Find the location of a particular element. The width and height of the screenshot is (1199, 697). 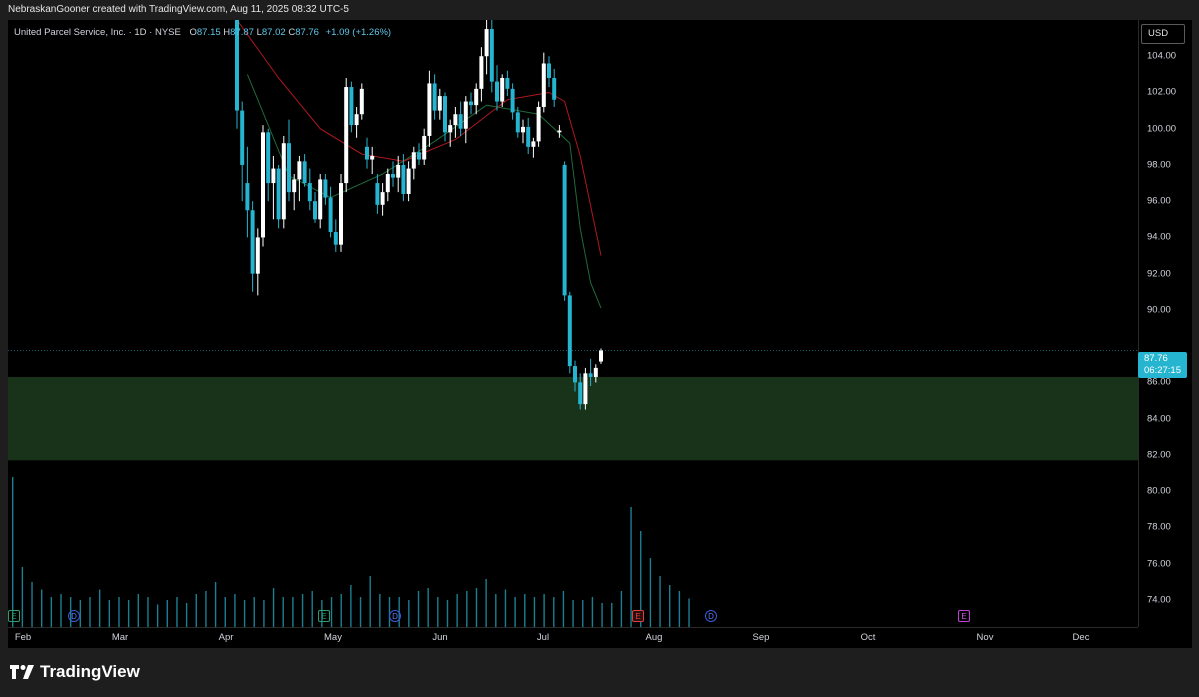

time-tick-label: Mar is located at coordinates (120, 637).